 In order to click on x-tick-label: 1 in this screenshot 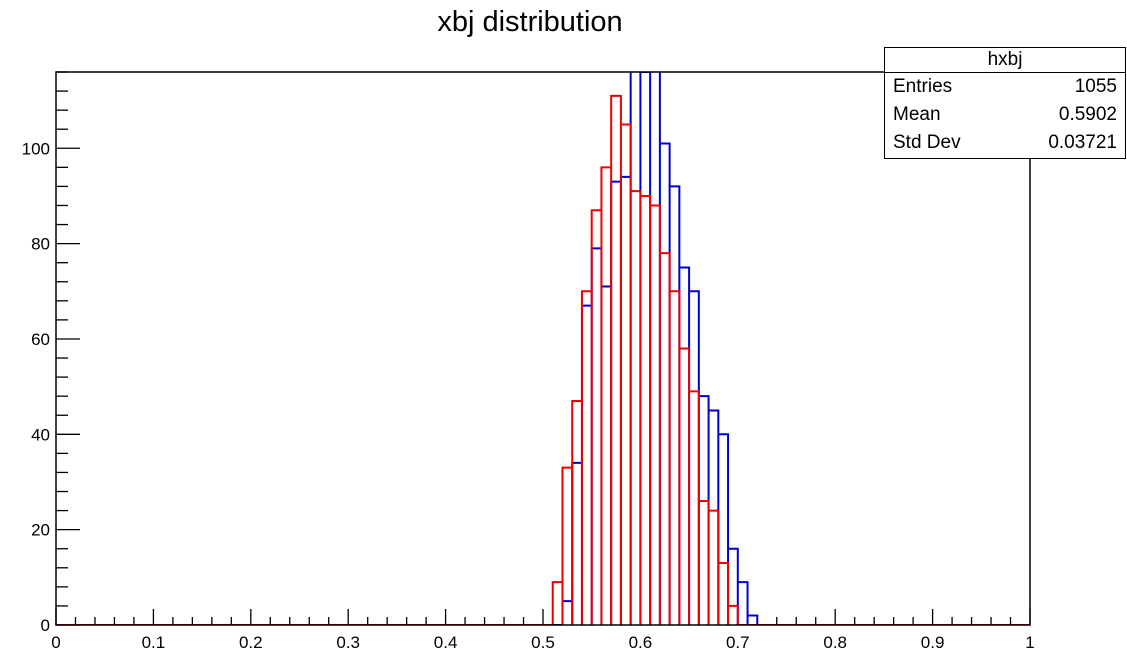, I will do `click(1029, 642)`.